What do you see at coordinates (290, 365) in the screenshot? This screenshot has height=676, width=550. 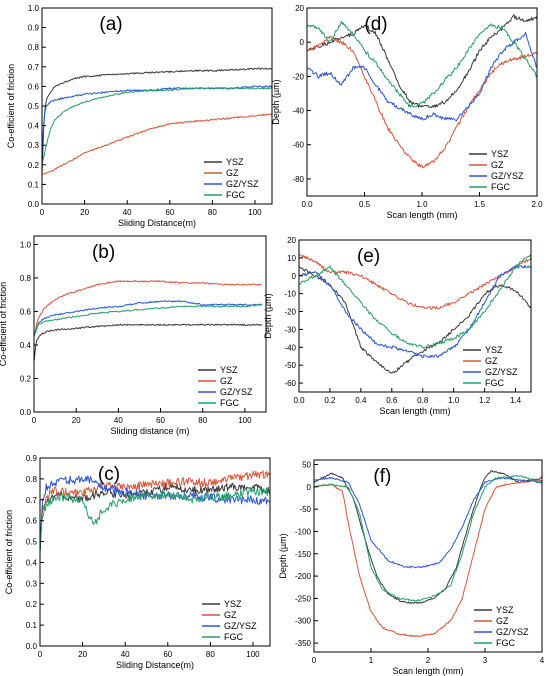 I see `y-tick-label: -50` at bounding box center [290, 365].